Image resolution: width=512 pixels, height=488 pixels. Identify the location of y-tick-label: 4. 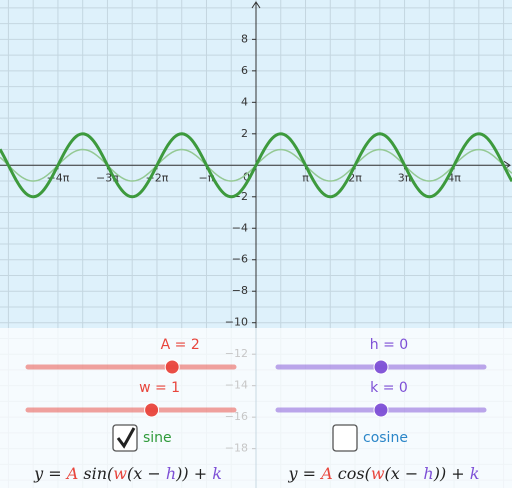
(244, 101).